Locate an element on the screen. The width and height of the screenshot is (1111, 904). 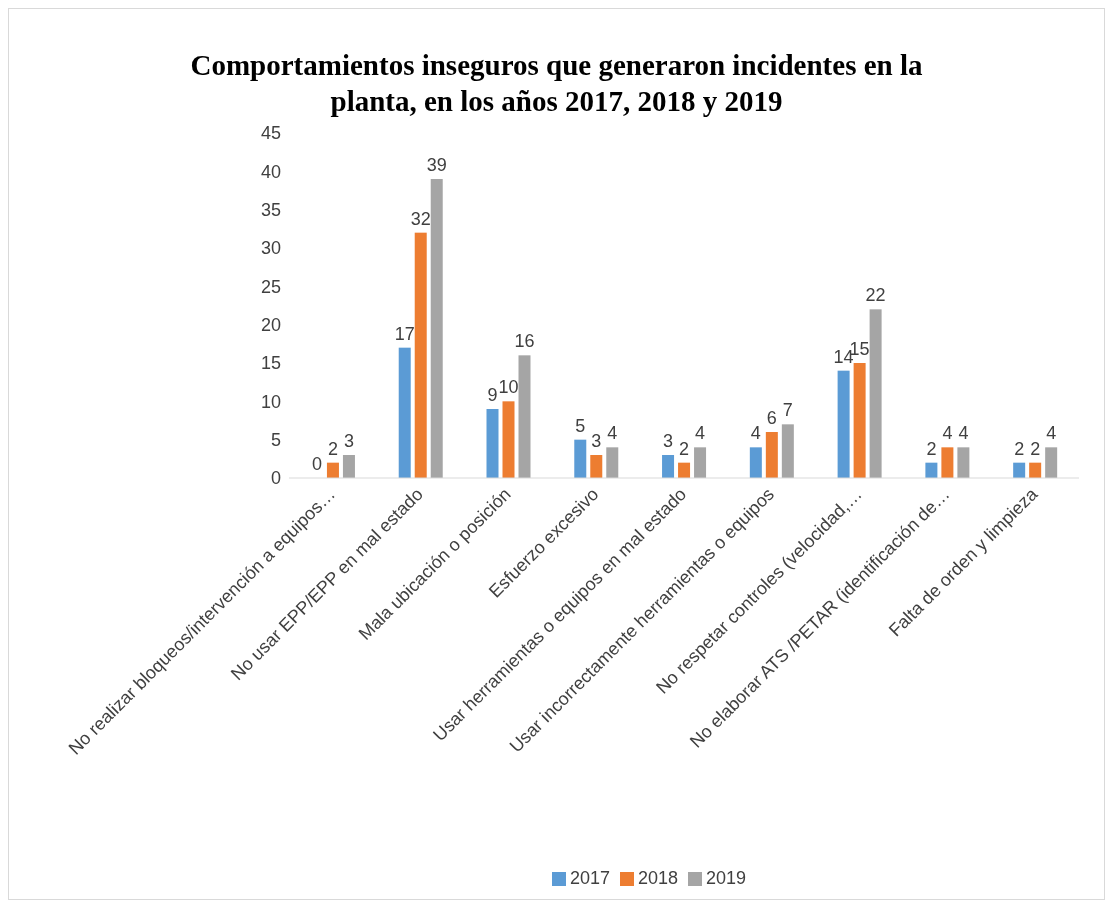
y-tick-label: 25 is located at coordinates (270, 286).